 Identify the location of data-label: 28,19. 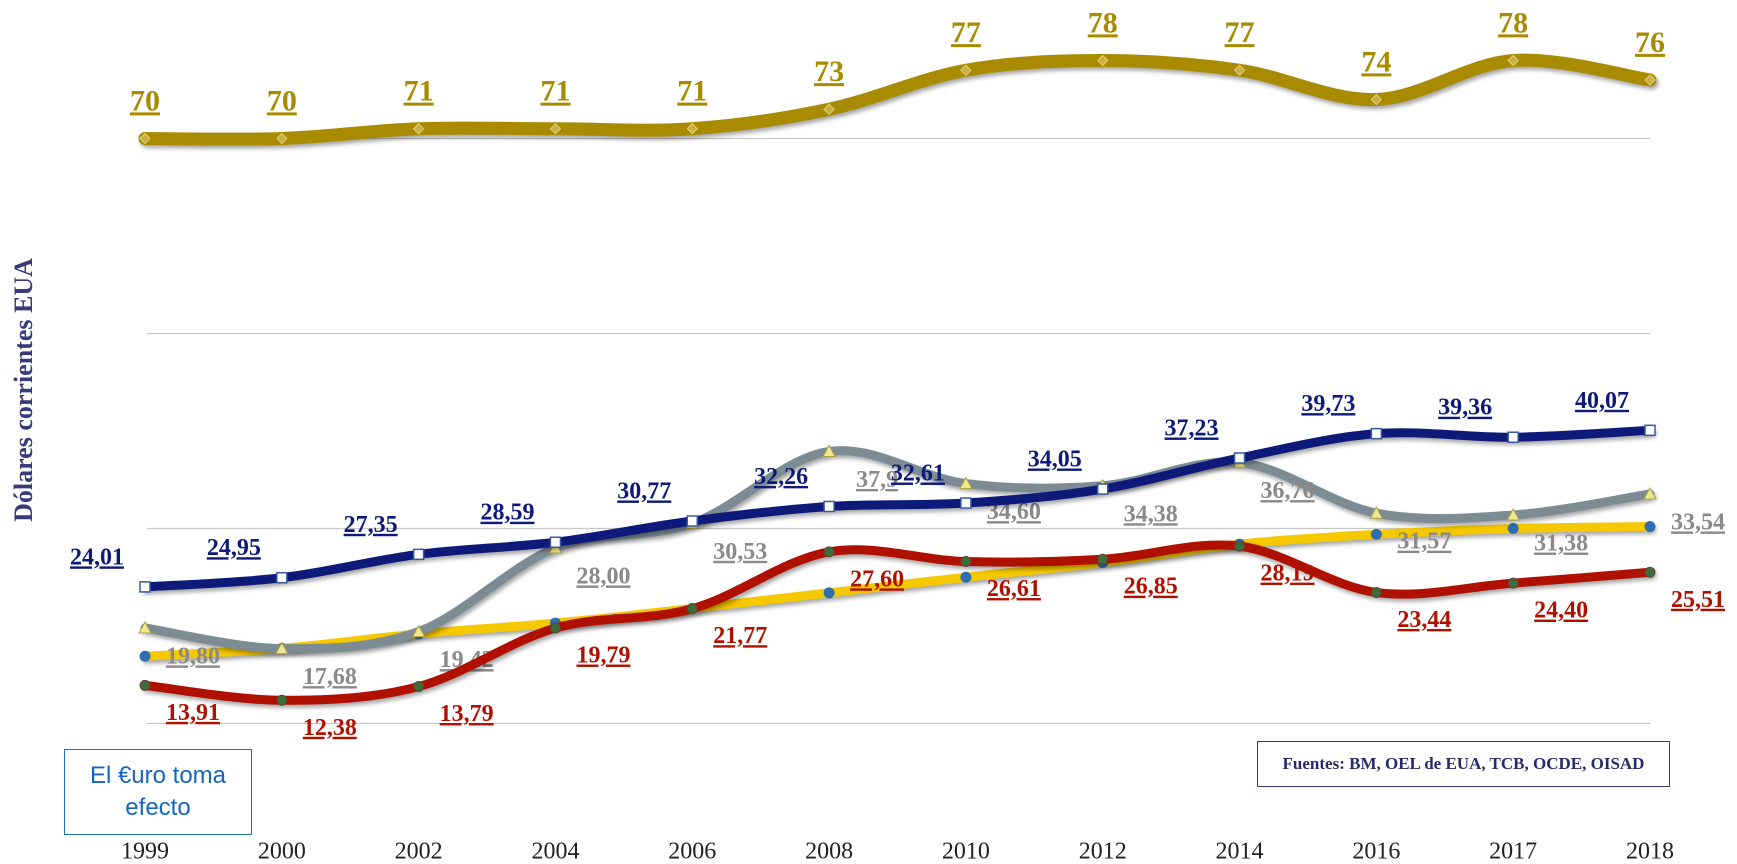
(1288, 574).